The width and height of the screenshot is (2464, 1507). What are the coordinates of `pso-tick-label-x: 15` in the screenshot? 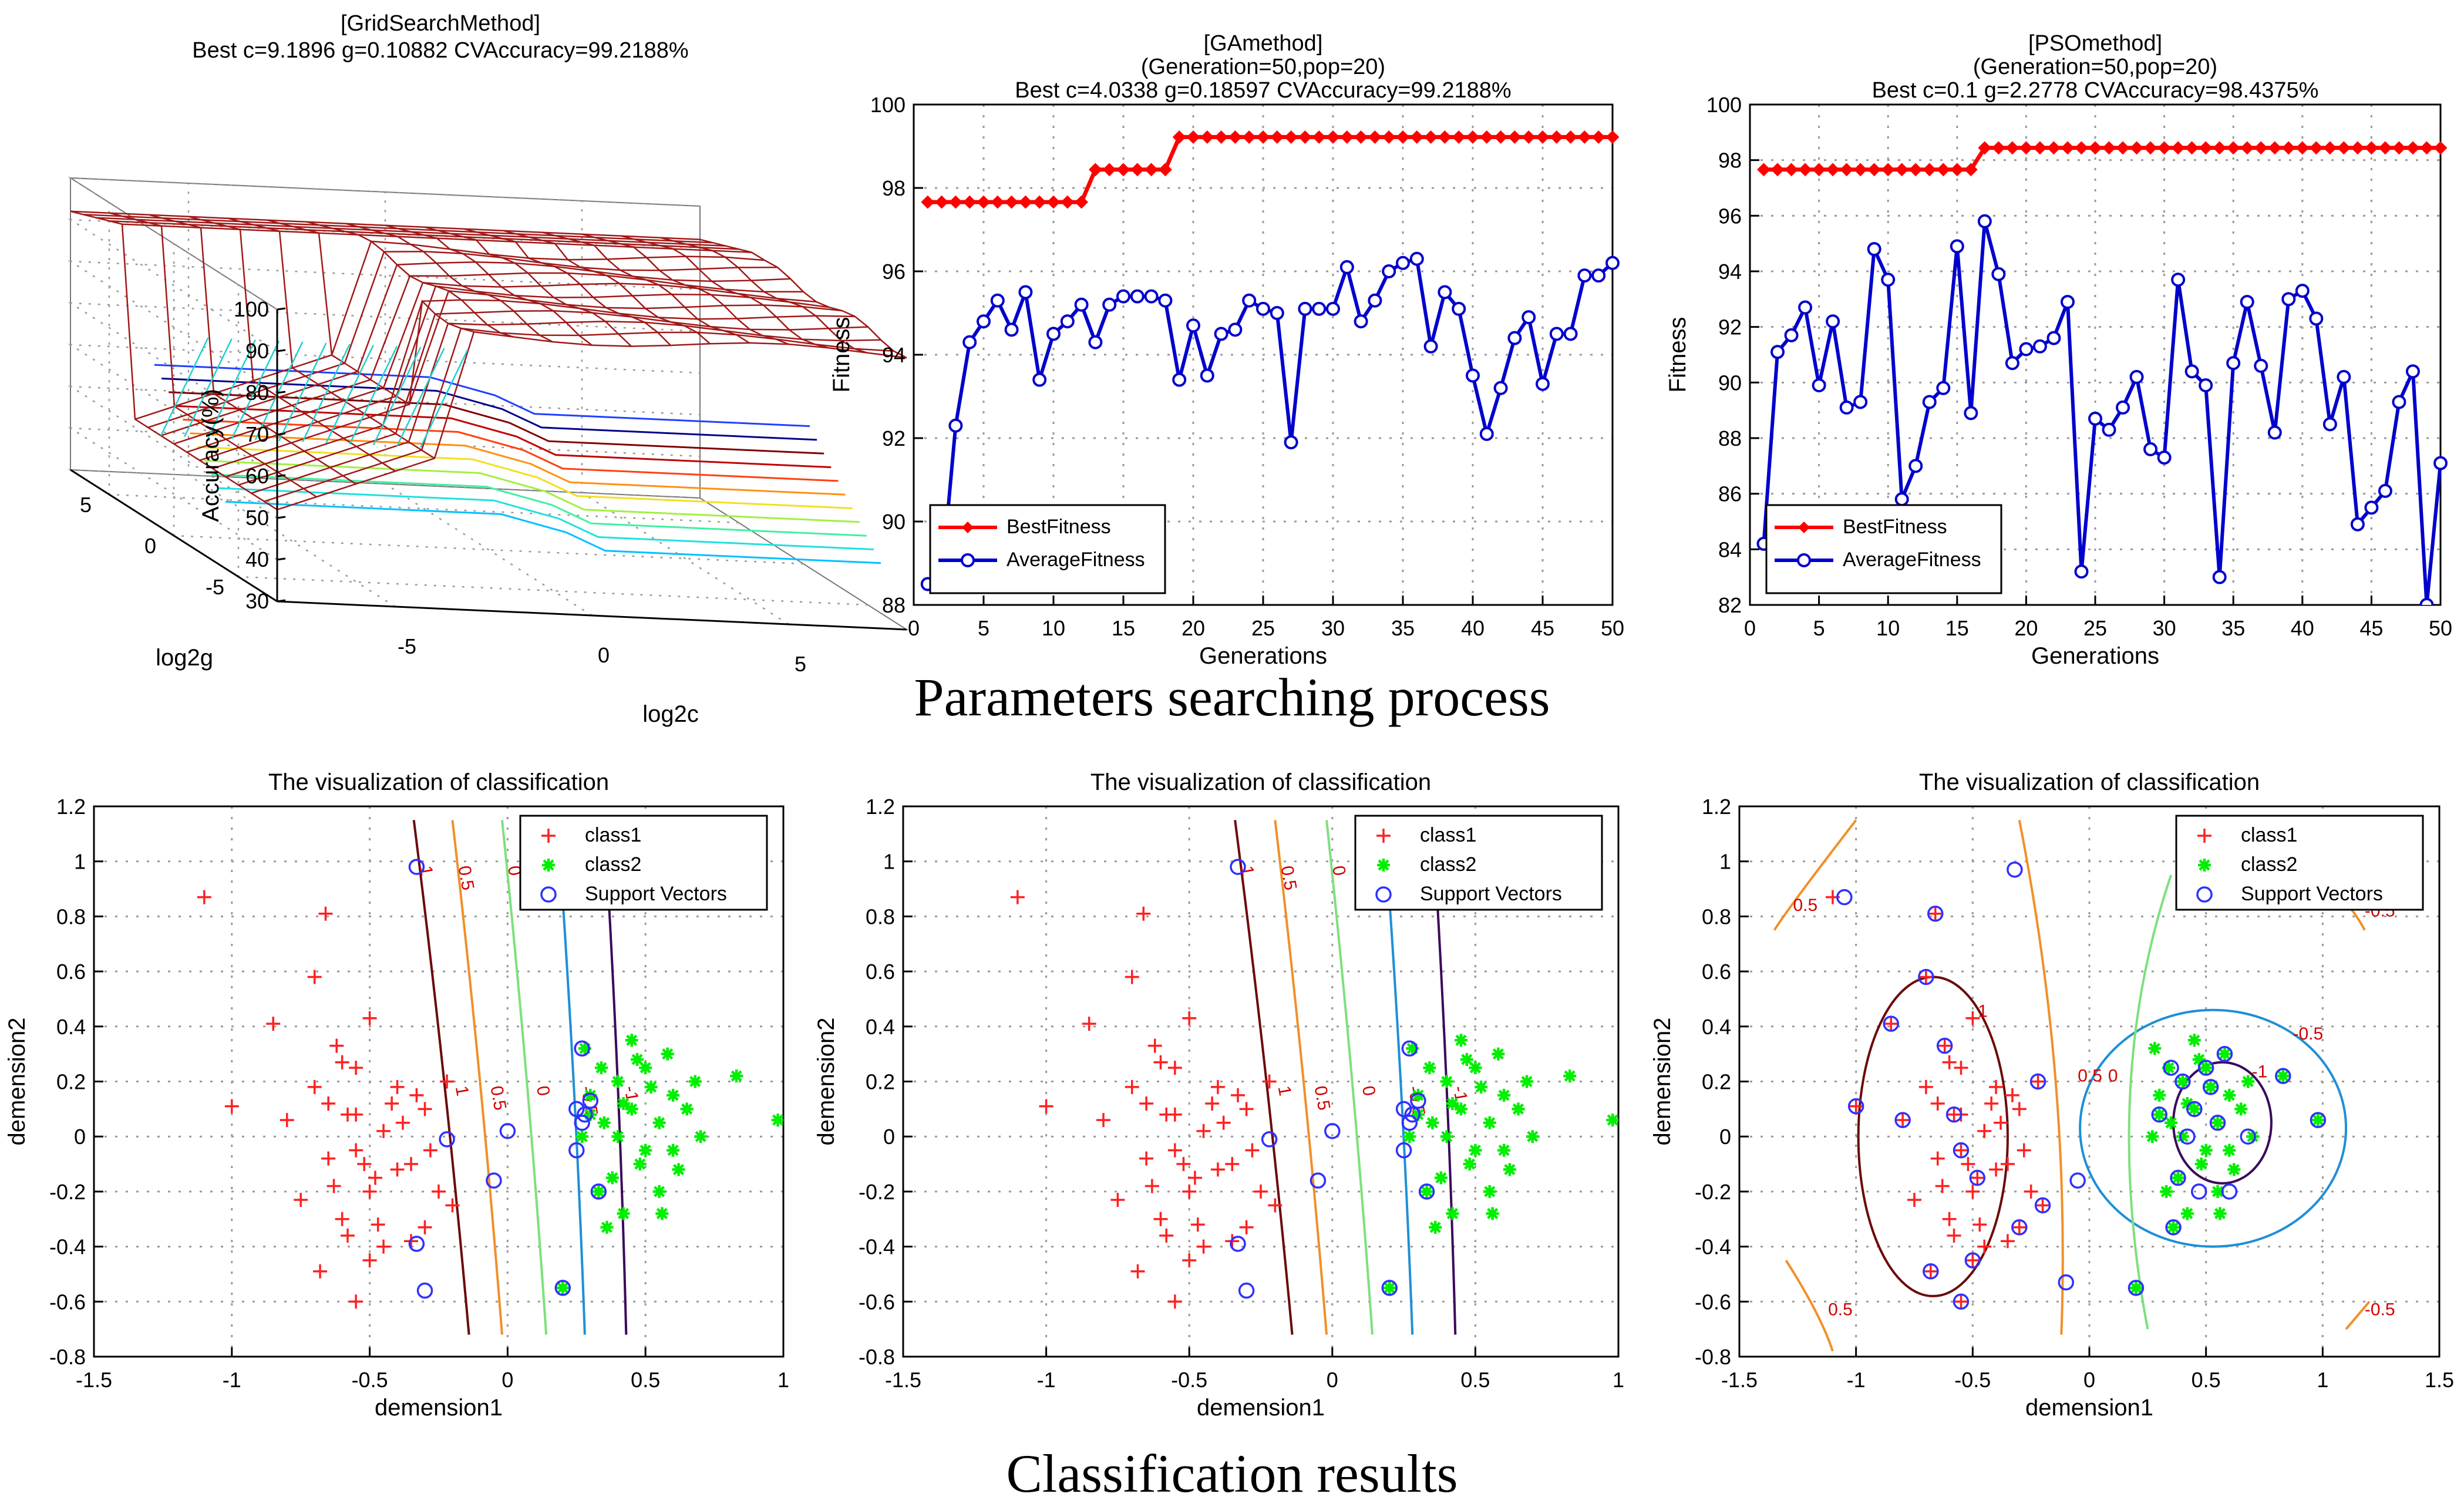 It's located at (1957, 628).